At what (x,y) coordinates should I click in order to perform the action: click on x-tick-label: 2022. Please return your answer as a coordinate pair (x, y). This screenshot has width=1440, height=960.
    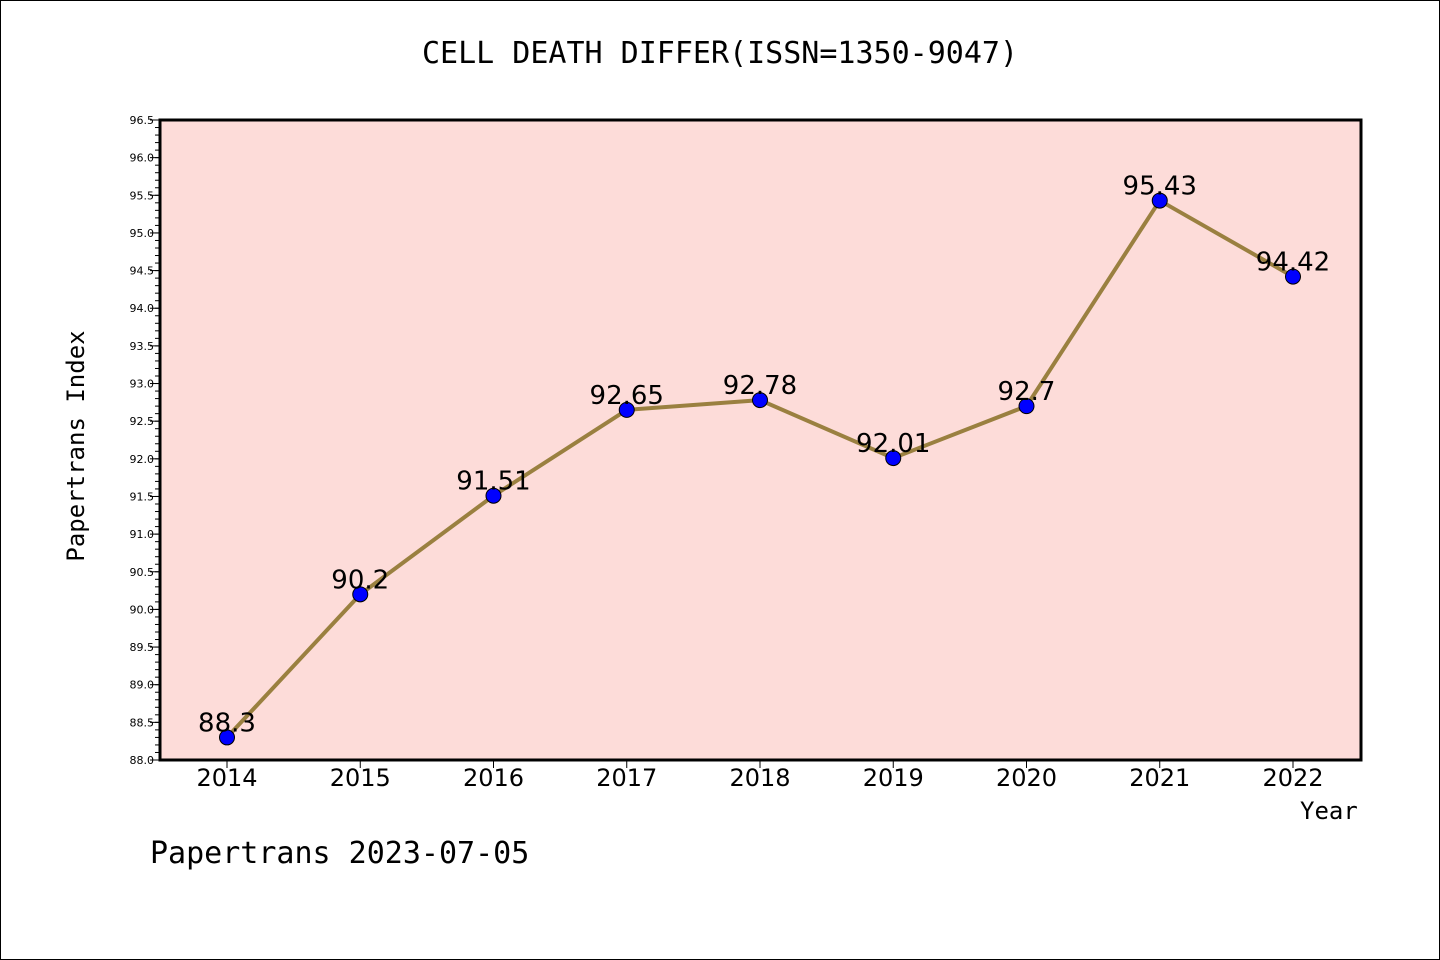
    Looking at the image, I should click on (1292, 778).